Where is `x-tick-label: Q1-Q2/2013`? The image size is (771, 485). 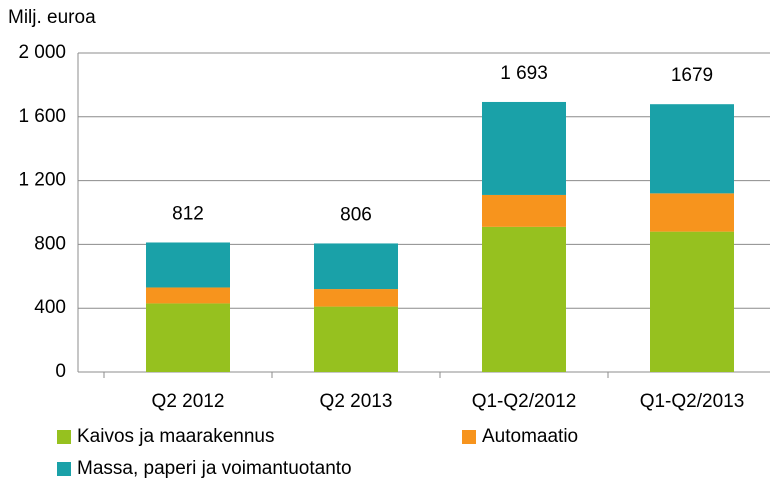
x-tick-label: Q1-Q2/2013 is located at coordinates (692, 401).